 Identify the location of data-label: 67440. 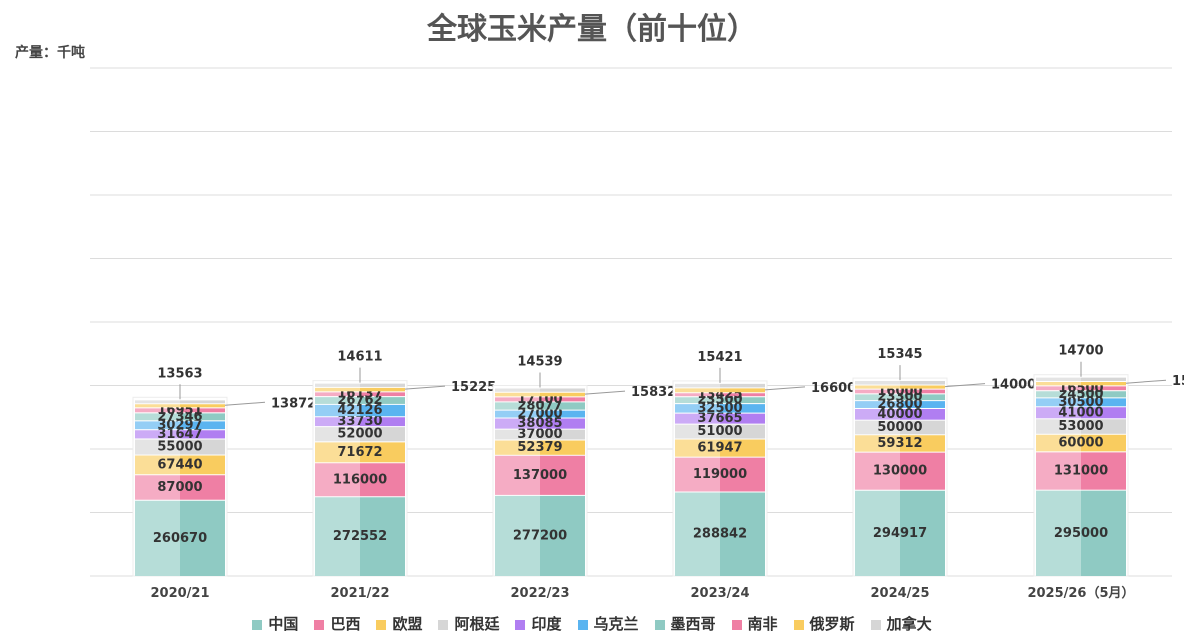
(179, 464).